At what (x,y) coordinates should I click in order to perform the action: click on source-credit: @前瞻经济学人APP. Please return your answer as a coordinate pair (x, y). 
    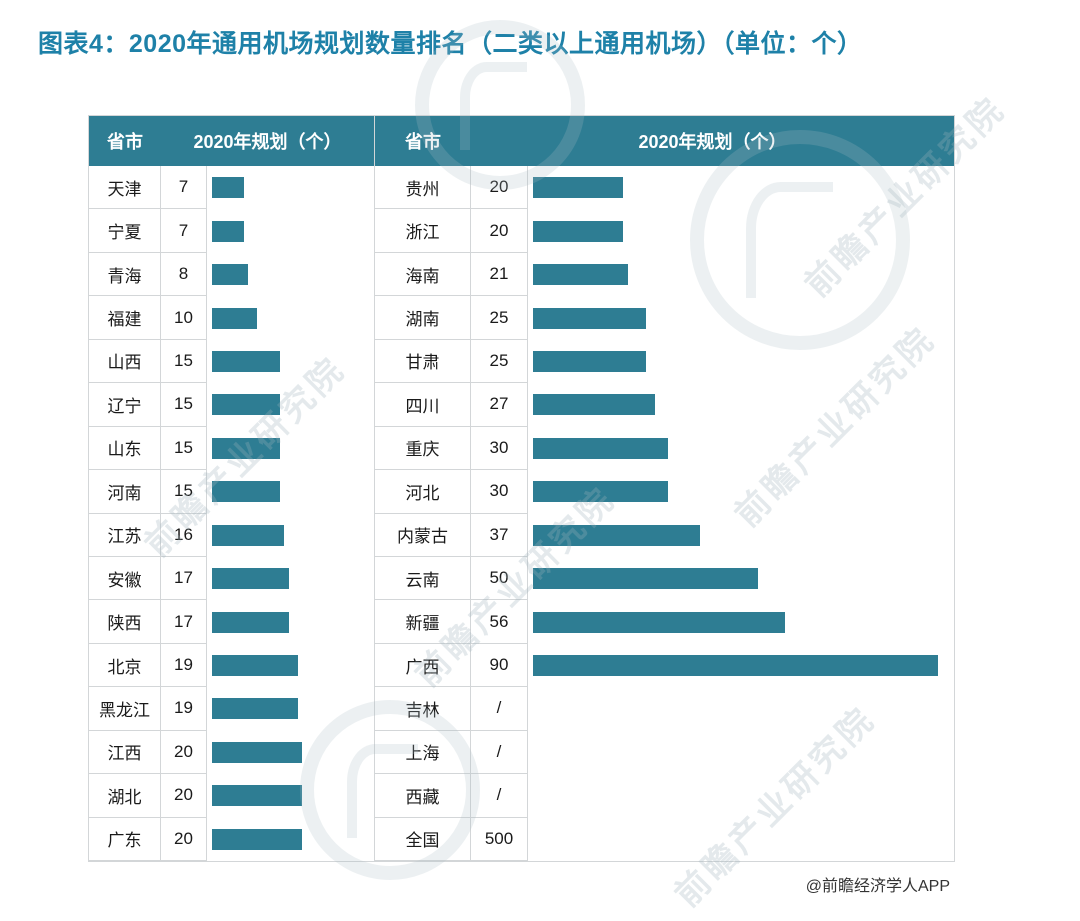
    Looking at the image, I should click on (877, 886).